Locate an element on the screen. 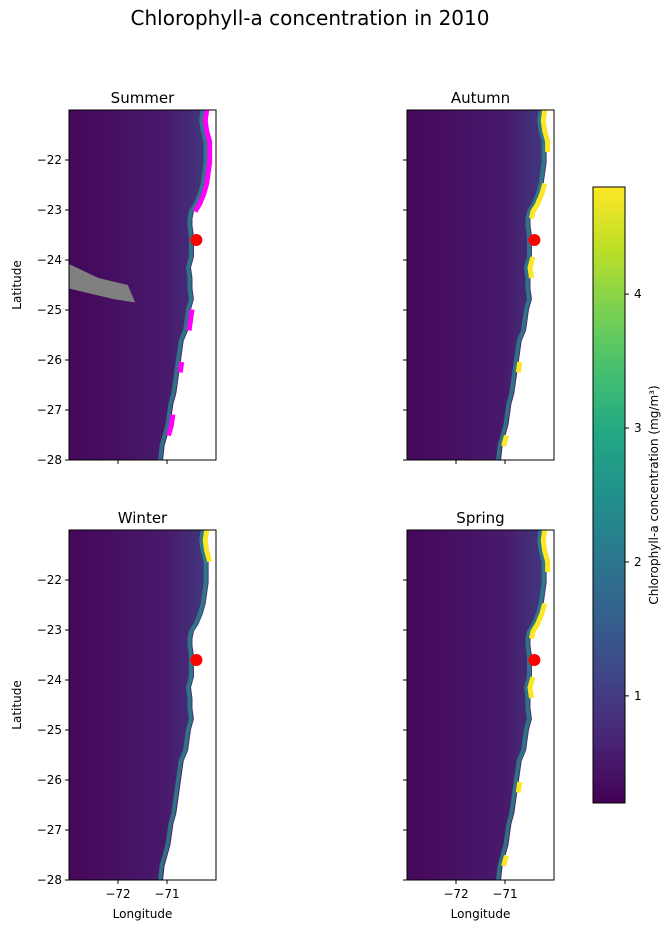 The width and height of the screenshot is (672, 933). panel-spring: Spring −72 −71 Longitude is located at coordinates (479, 715).